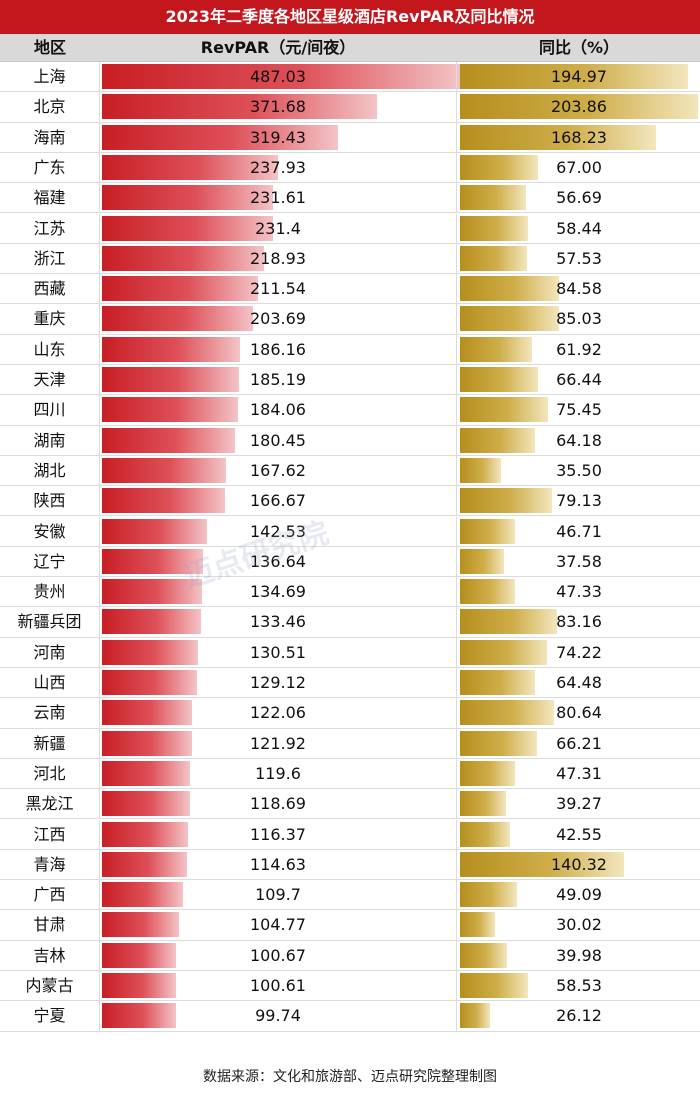 This screenshot has width=700, height=1094. What do you see at coordinates (350, 410) in the screenshot?
I see `table-row: 四川 184.06 75.45` at bounding box center [350, 410].